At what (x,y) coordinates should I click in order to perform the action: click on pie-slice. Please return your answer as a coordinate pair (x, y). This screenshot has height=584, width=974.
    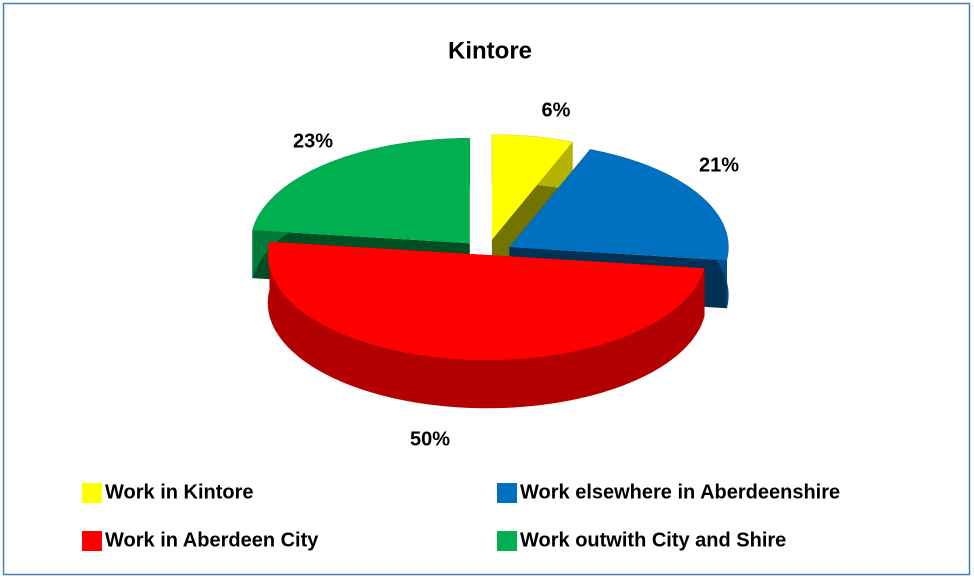
    Looking at the image, I should click on (486, 325).